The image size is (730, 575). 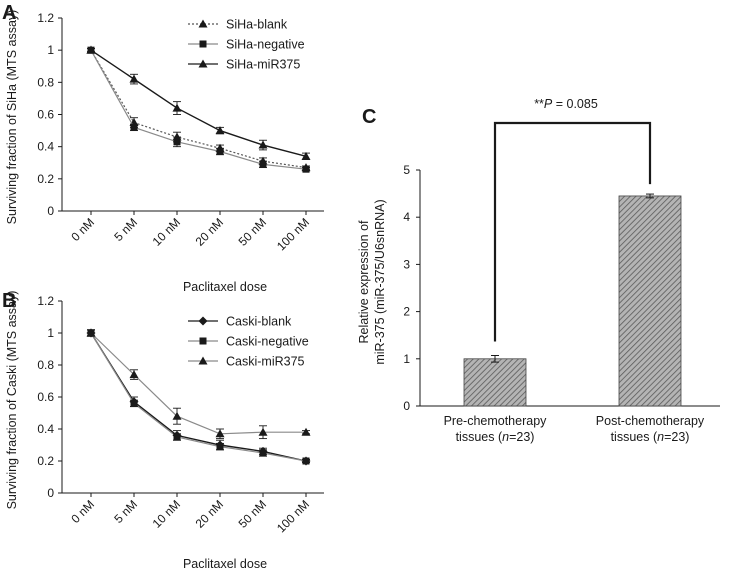 I want to click on chart-c-category-1-line-2-n: n, so click(x=660, y=437).